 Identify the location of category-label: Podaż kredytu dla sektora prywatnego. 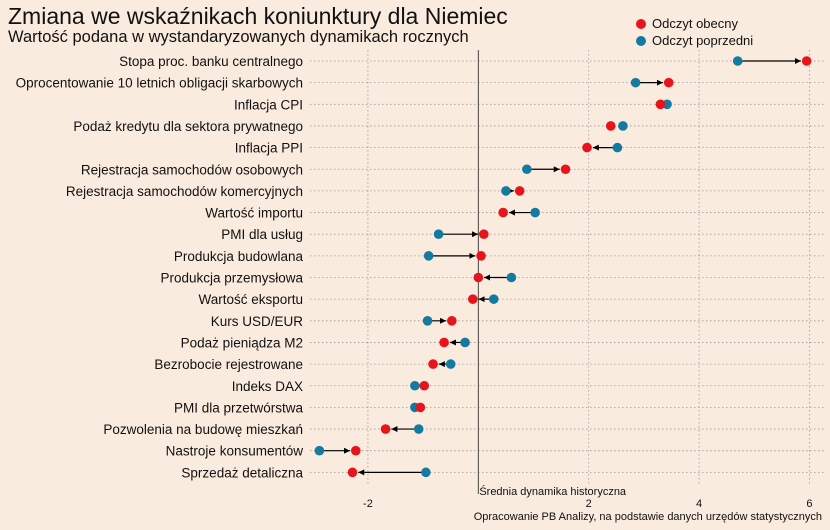
(188, 126).